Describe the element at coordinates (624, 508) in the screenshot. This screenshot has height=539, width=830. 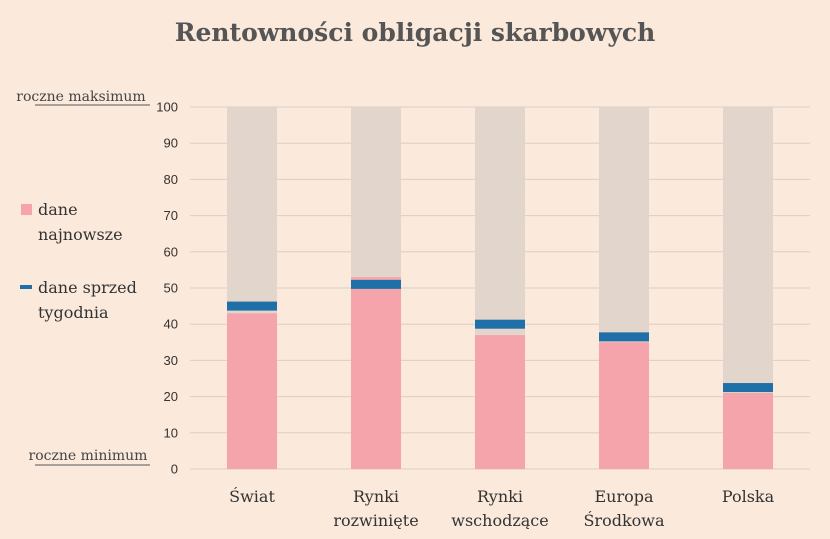
I see `x-category-label: Europa Środkowa` at that location.